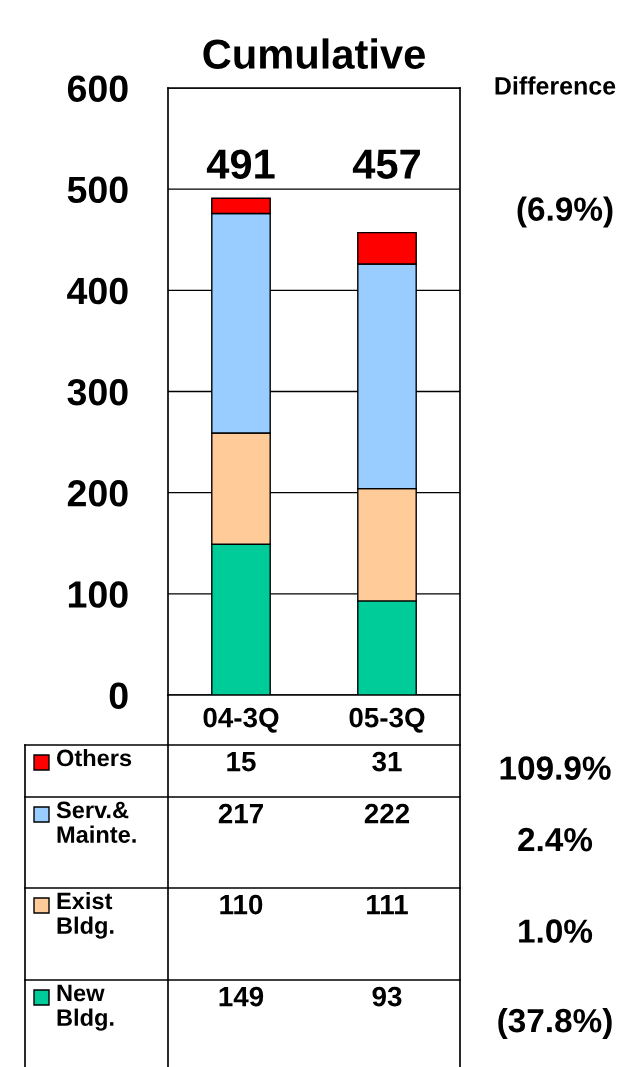 This screenshot has height=1067, width=635. Describe the element at coordinates (85, 915) in the screenshot. I see `legend-label: Exist Bldg.` at that location.